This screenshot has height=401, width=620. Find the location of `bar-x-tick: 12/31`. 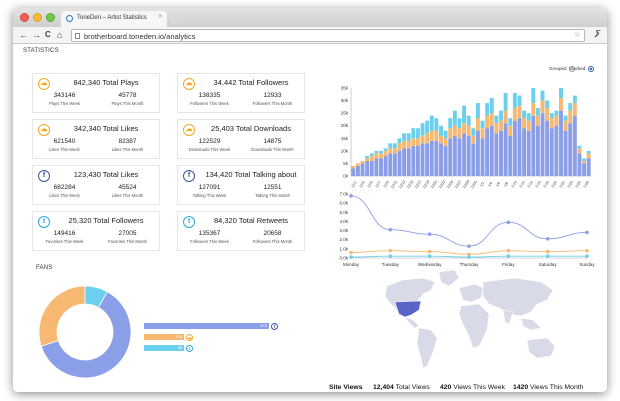

bar-x-tick: 12/31 is located at coordinates (474, 185).